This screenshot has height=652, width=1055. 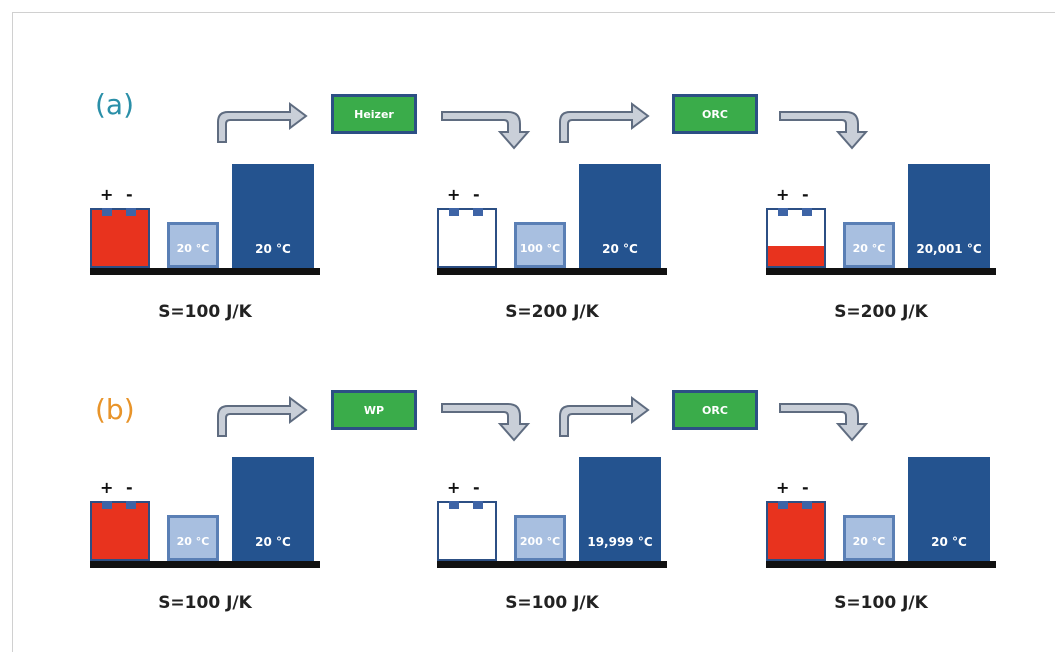 I want to click on device-heizer: Heizer, so click(x=374, y=114).